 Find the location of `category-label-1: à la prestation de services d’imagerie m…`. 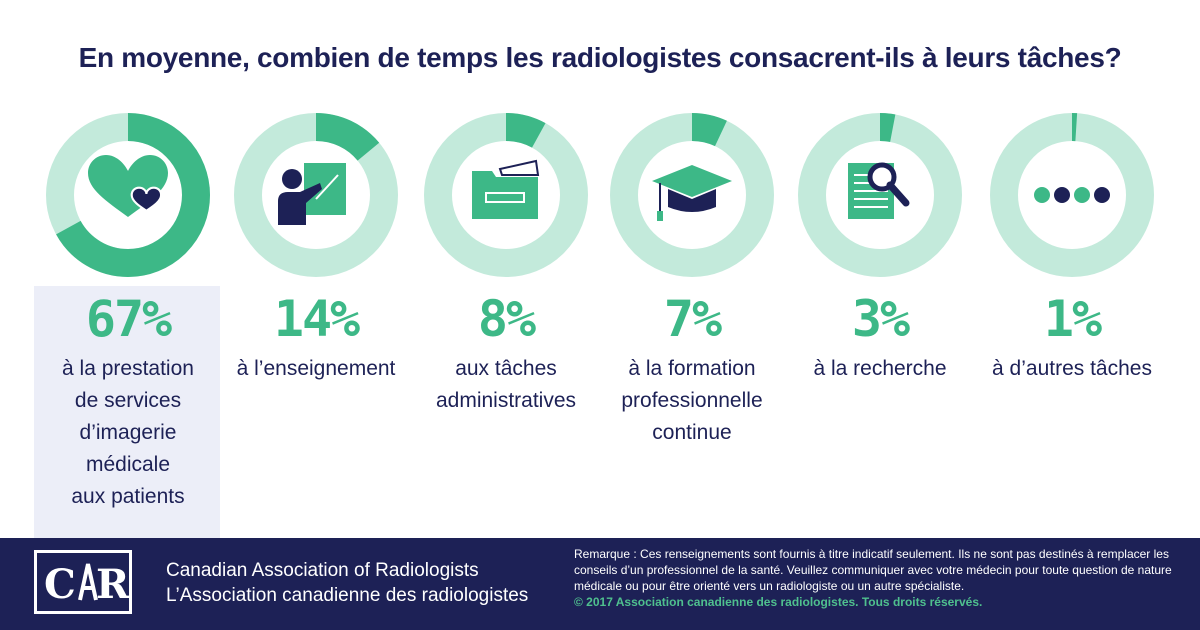

category-label-1: à la prestation de services d’imagerie m… is located at coordinates (128, 432).